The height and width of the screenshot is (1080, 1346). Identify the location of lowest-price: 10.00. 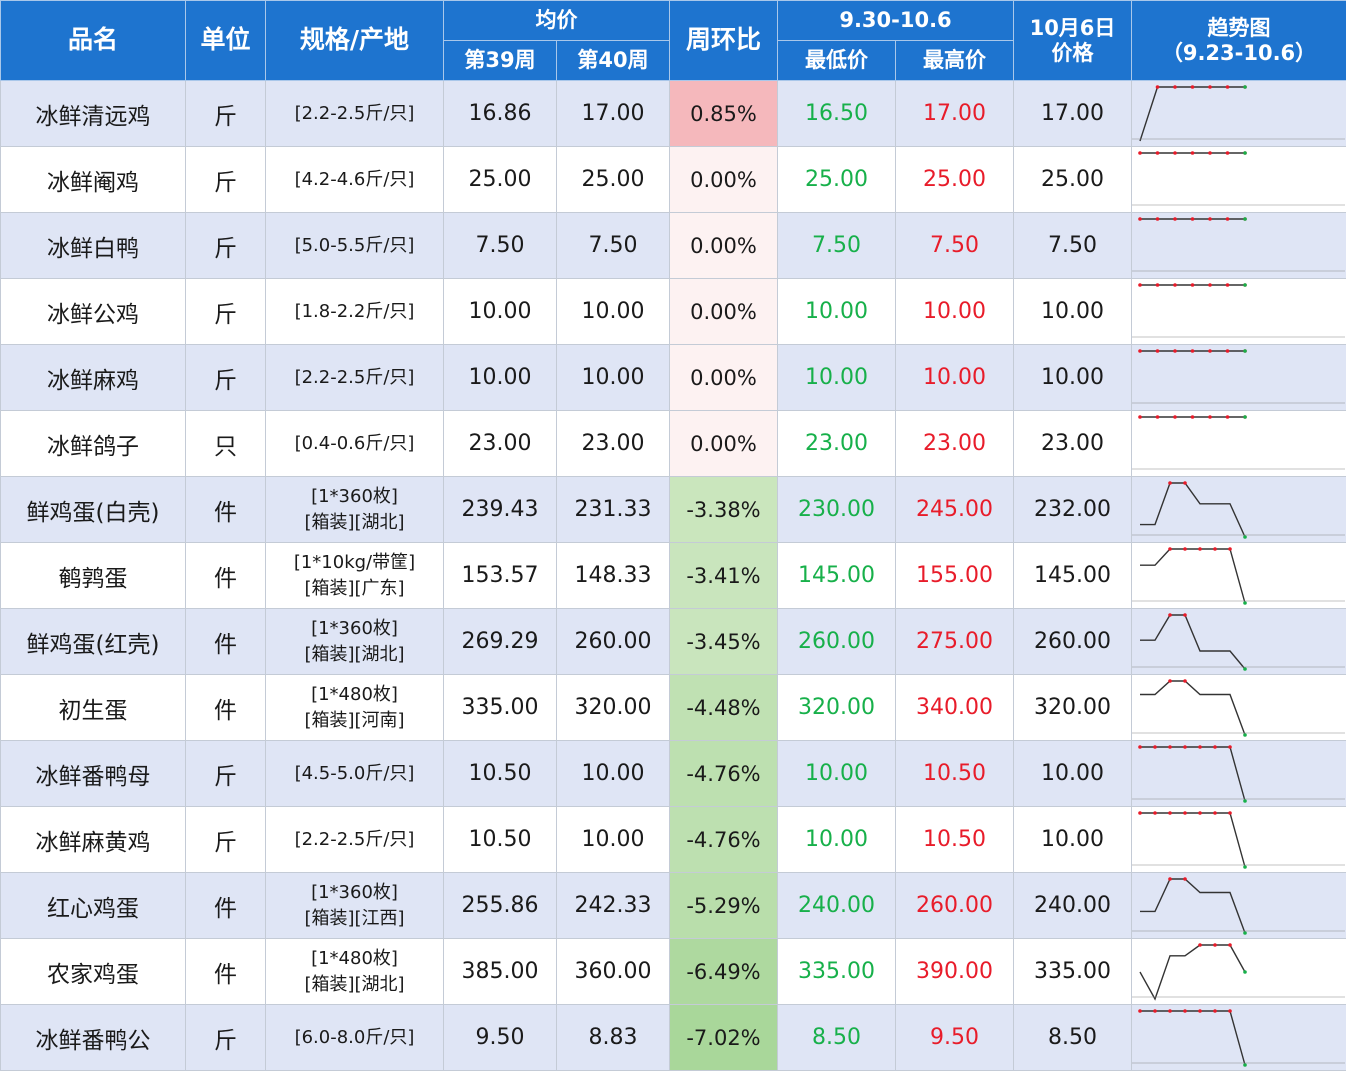
(836, 839).